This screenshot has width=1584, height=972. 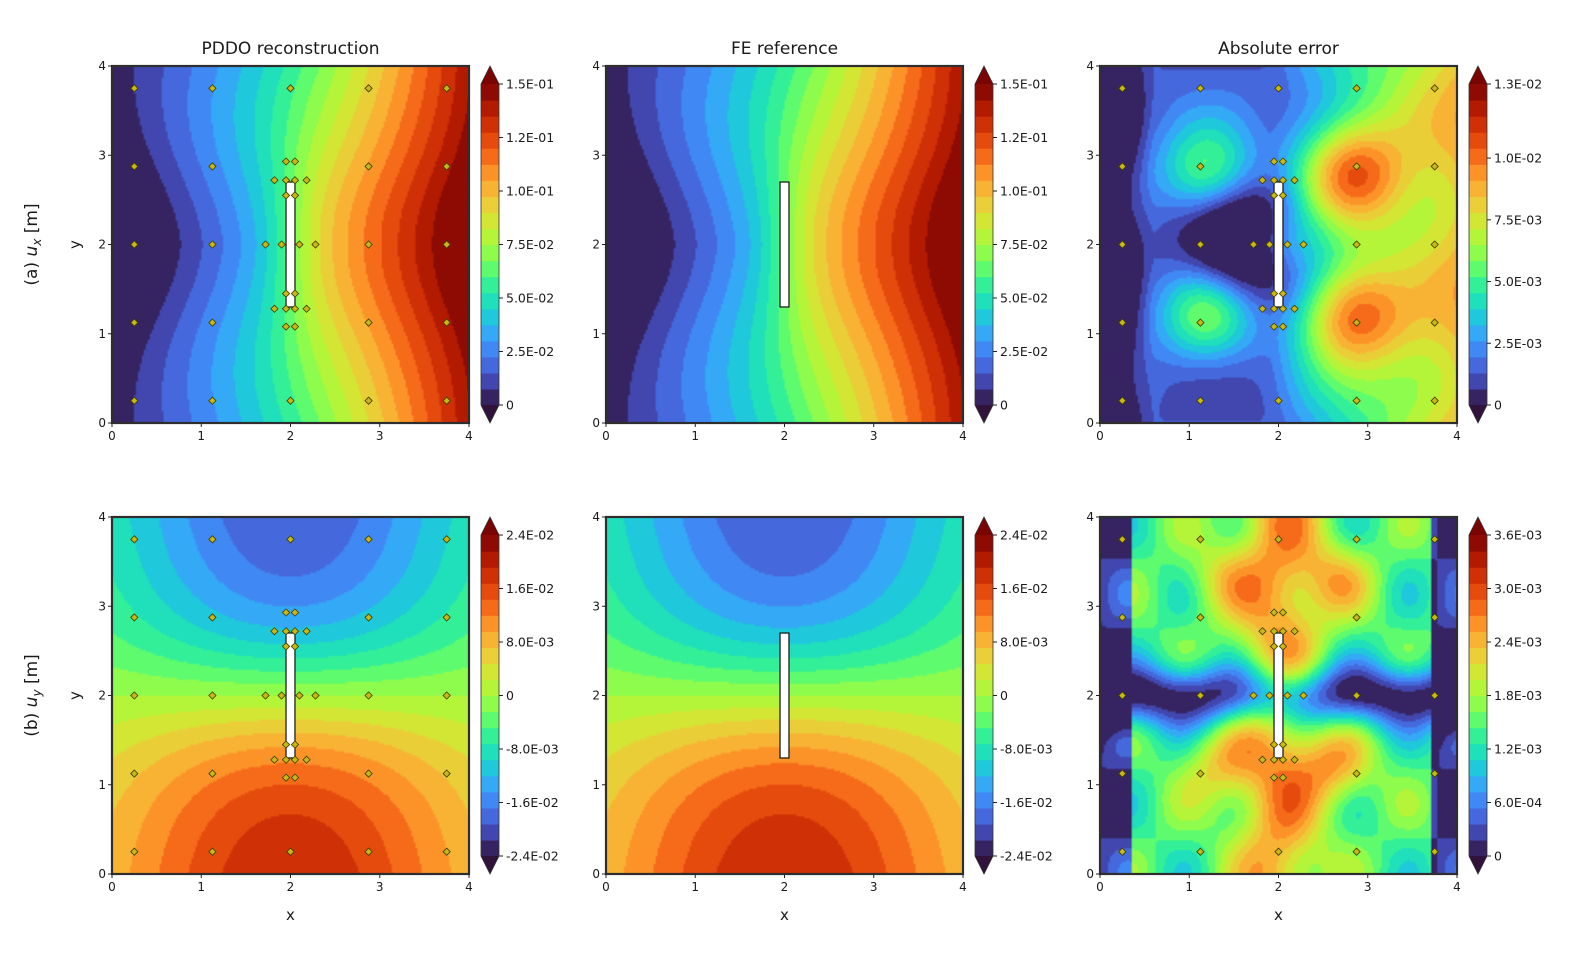 What do you see at coordinates (1518, 281) in the screenshot?
I see `colorbar-tick-label: 5.0E-03` at bounding box center [1518, 281].